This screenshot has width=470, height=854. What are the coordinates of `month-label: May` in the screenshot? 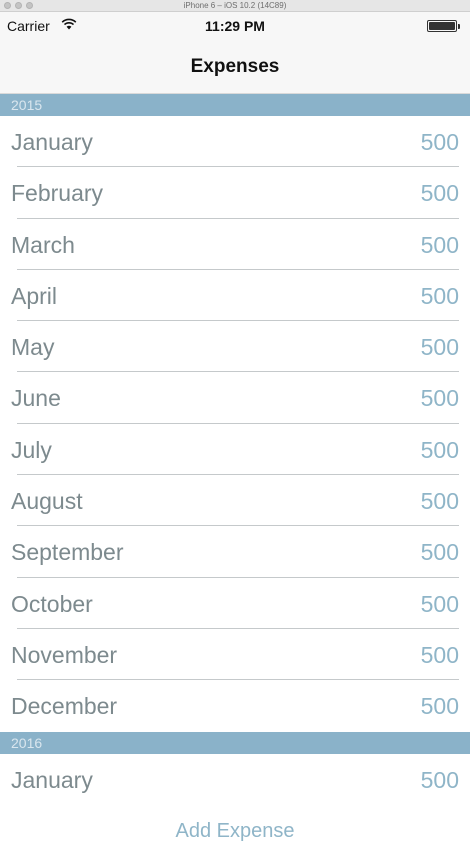 It's located at (33, 347).